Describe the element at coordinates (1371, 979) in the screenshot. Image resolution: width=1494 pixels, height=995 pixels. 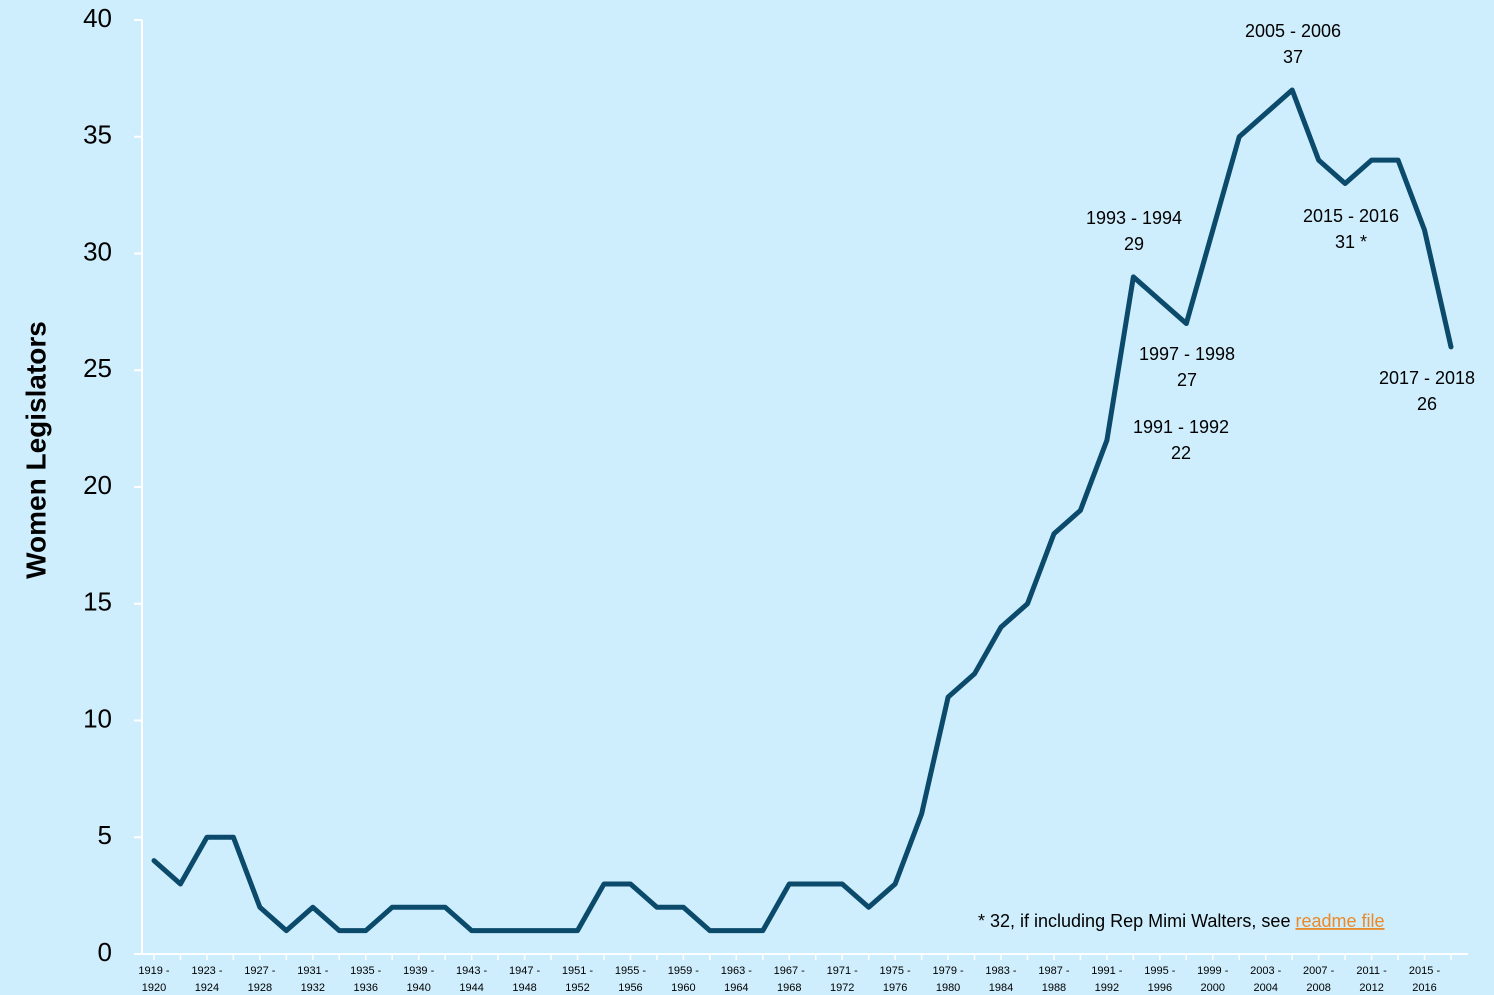
I see `x-tick-label: 2011 -2012` at that location.